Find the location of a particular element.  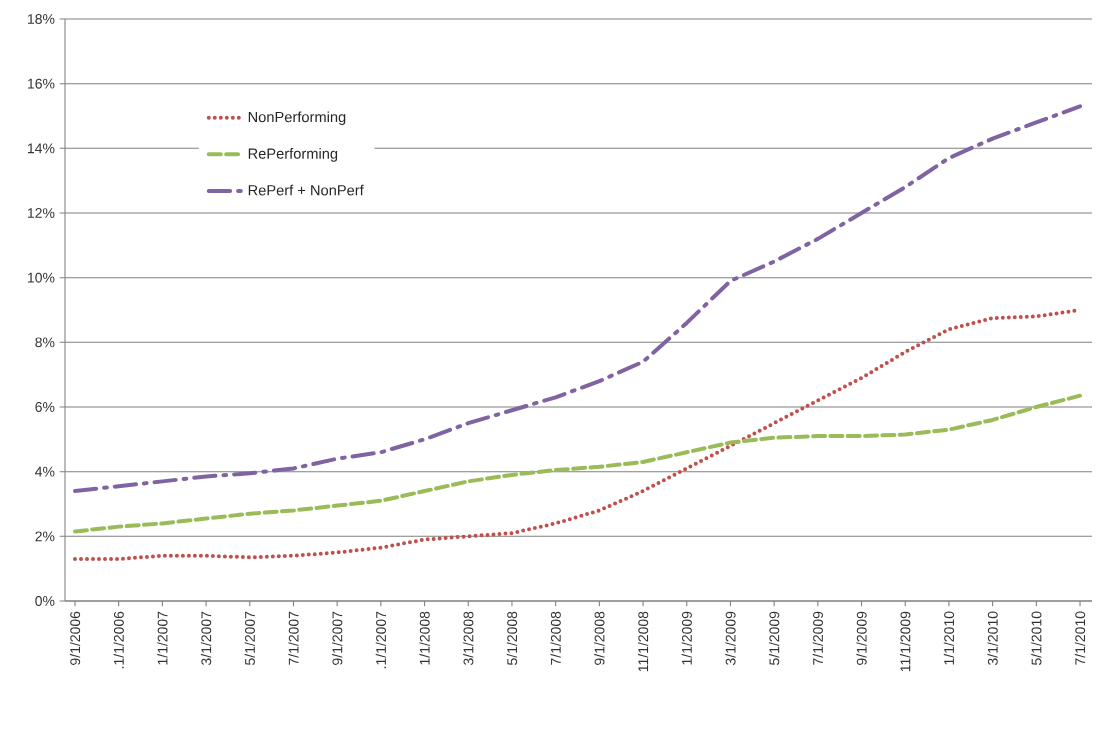

x-tick-label: 9/1/2008 is located at coordinates (599, 638).